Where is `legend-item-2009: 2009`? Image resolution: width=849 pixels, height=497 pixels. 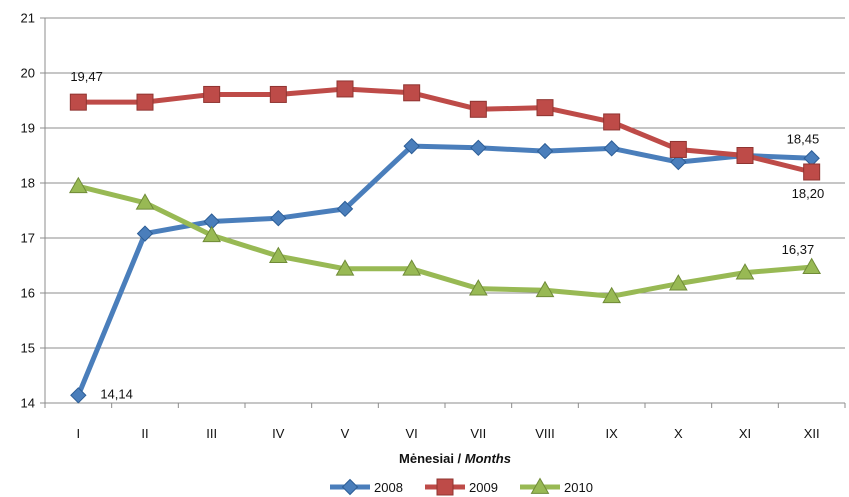
legend-item-2009: 2009 is located at coordinates (461, 487).